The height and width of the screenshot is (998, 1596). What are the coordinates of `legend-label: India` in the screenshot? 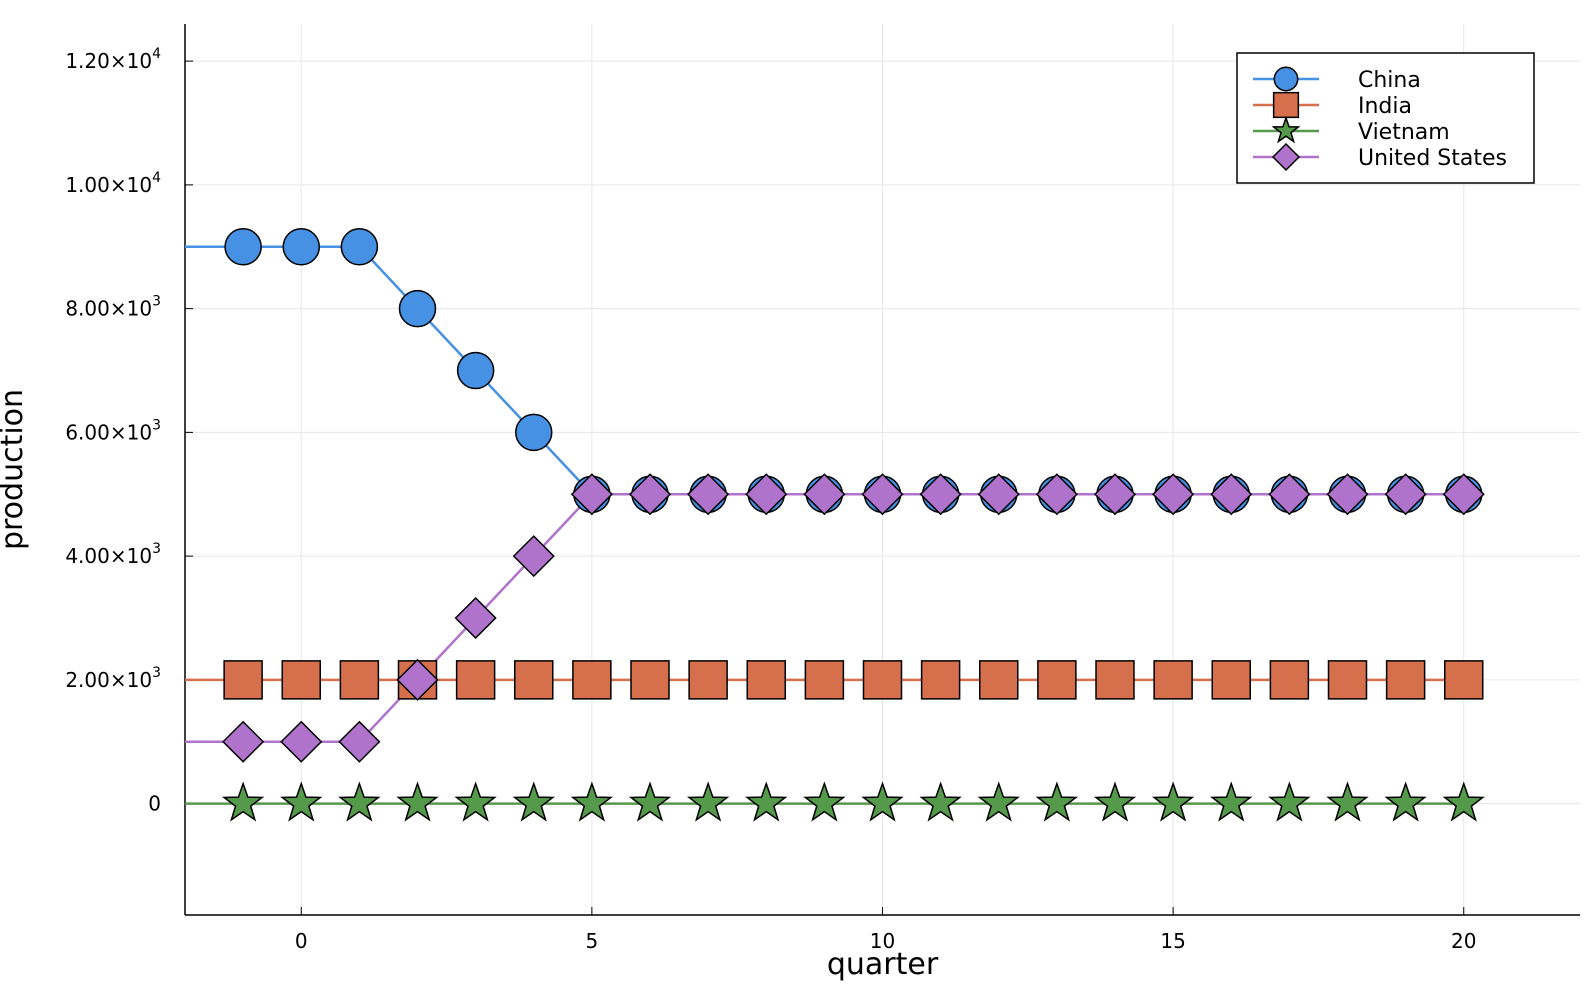 It's located at (1385, 106).